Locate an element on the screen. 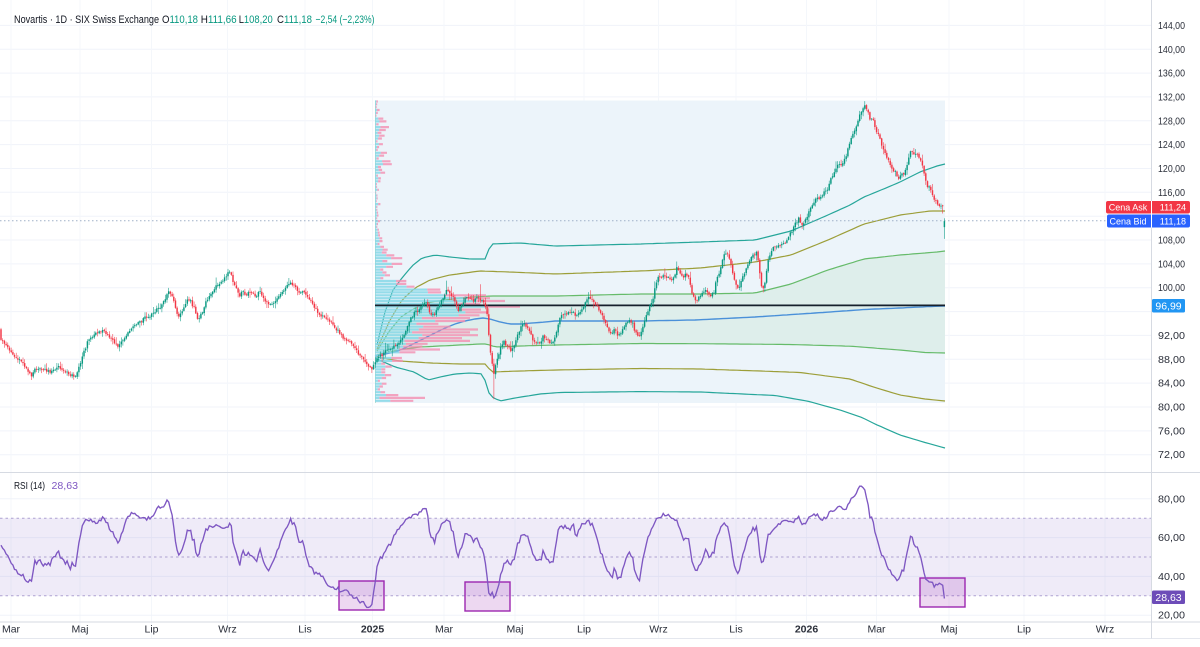  svg-text: −2,54 (−2,23%) is located at coordinates (345, 20).